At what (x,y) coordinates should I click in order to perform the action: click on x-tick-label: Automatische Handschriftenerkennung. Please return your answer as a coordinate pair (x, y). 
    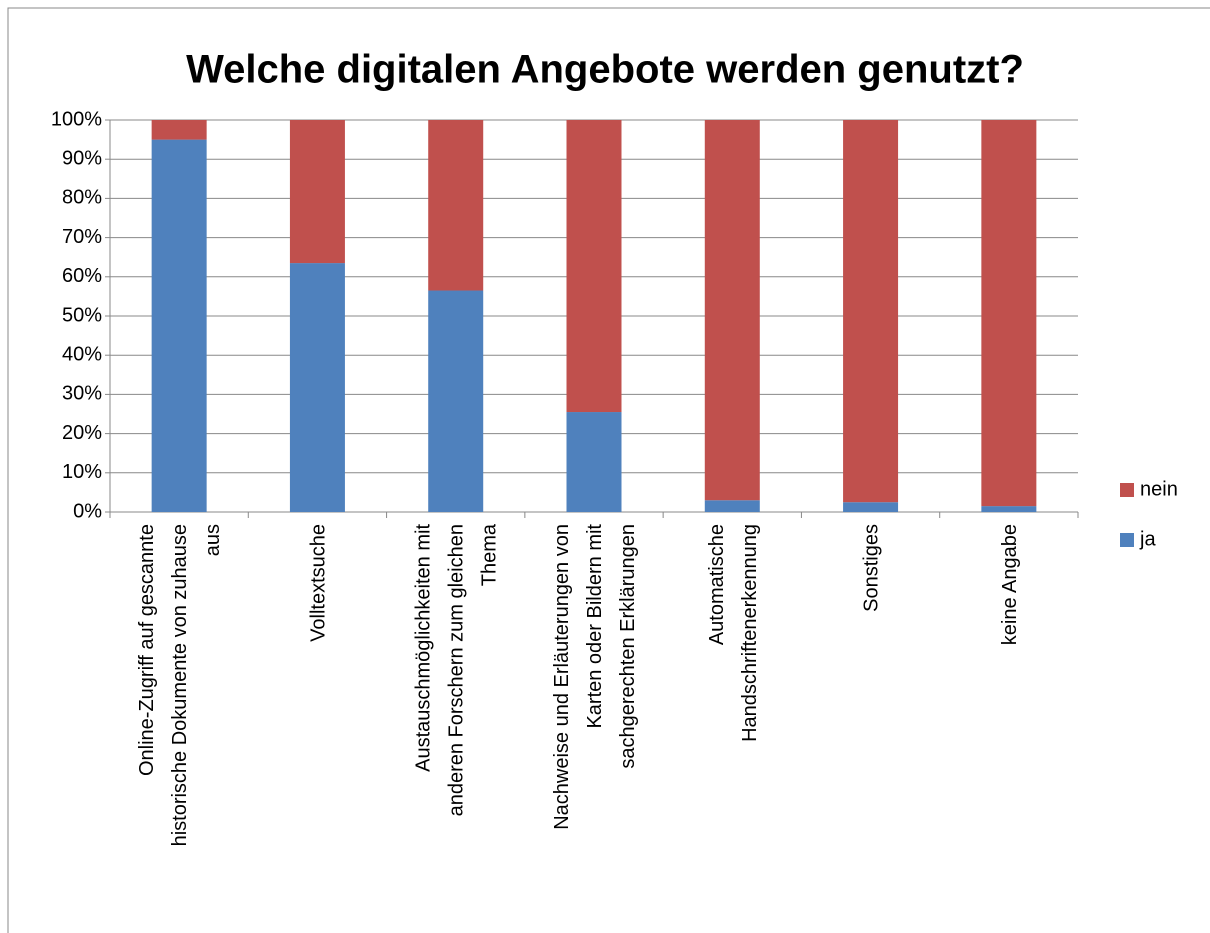
    Looking at the image, I should click on (733, 635).